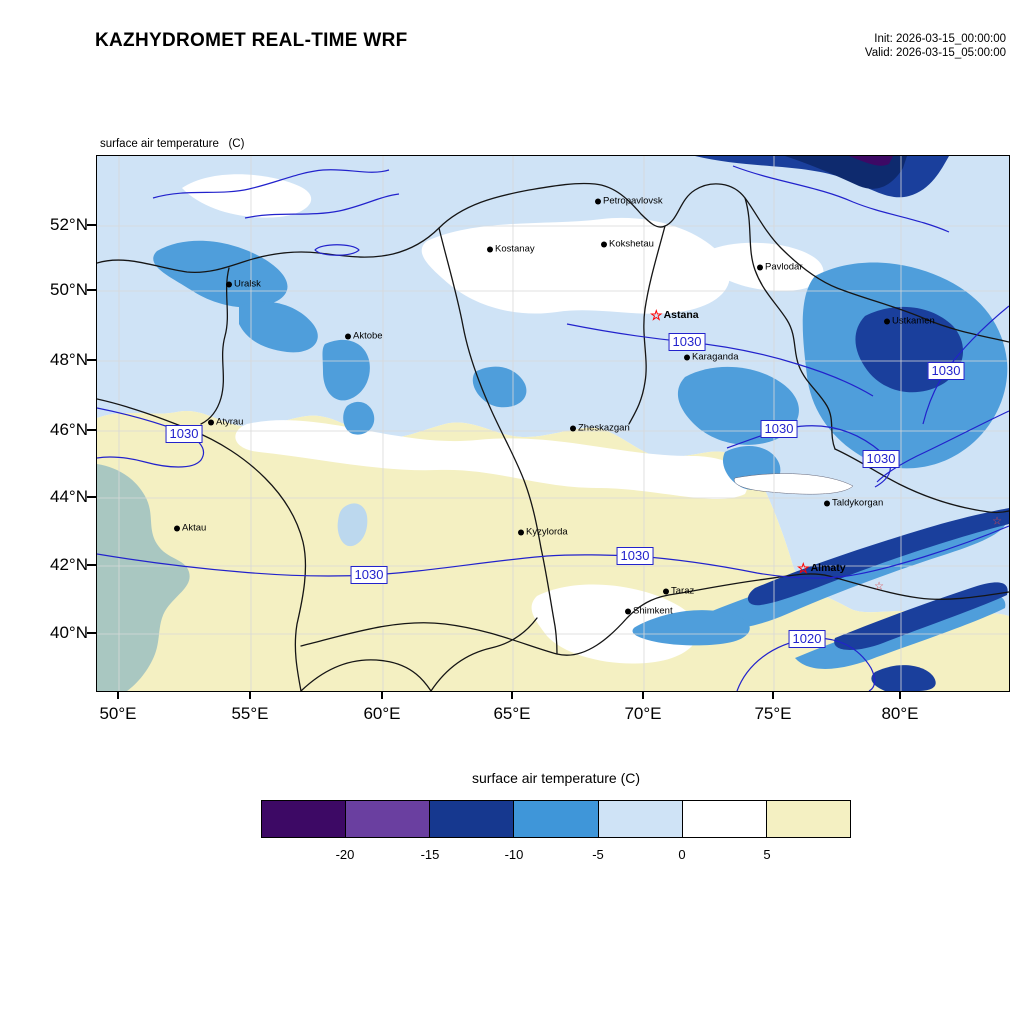  What do you see at coordinates (682, 854) in the screenshot?
I see `legend-tick-label: 0` at bounding box center [682, 854].